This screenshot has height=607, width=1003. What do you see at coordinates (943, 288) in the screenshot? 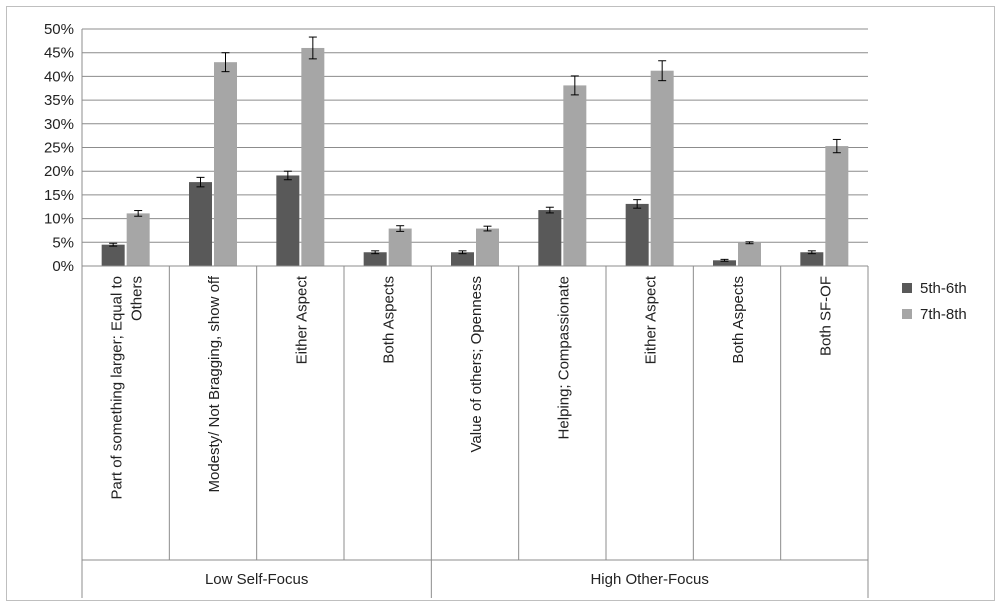
I see `legend-label: 5th-6th` at bounding box center [943, 288].